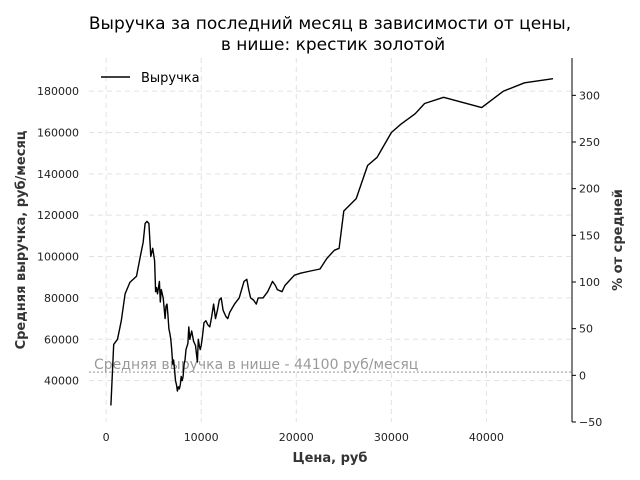 Image resolution: width=640 pixels, height=480 pixels. I want to click on y2-axis-ticks: −50 0 50 100 150 200 250 300, so click(587, 259).